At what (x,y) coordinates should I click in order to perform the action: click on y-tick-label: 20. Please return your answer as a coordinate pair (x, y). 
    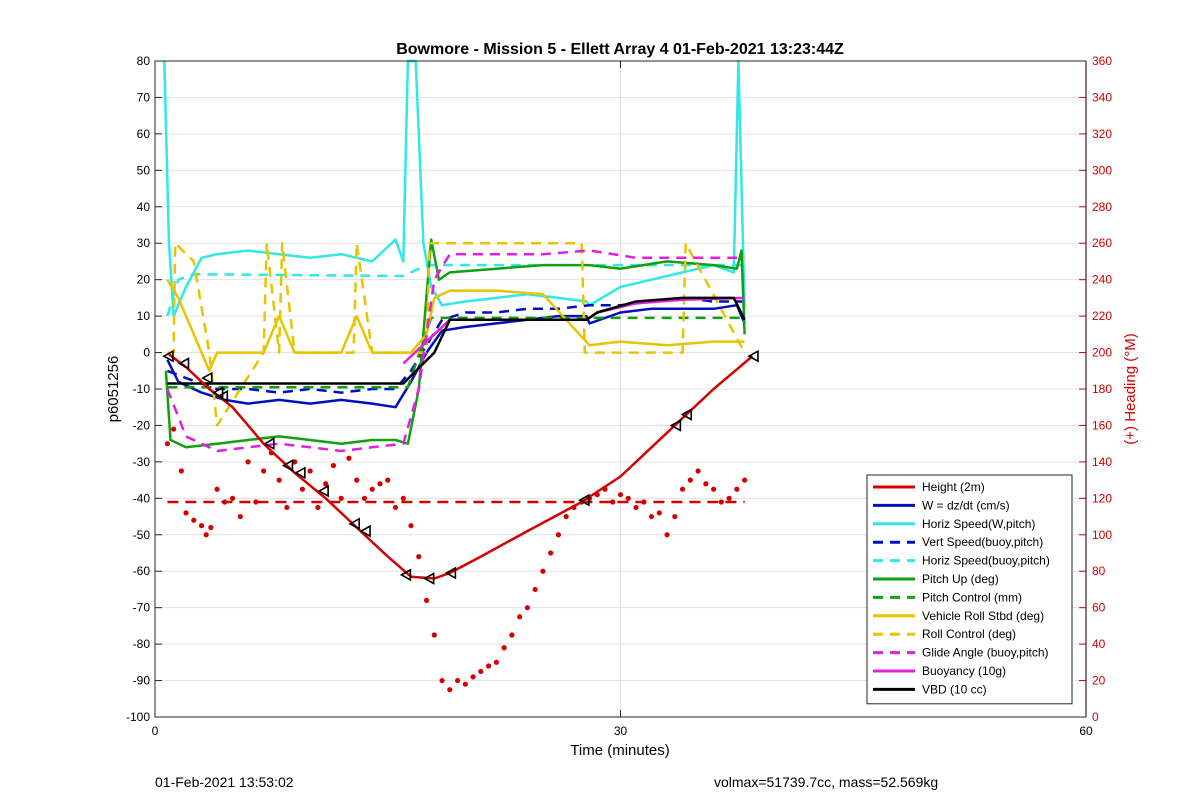
    Looking at the image, I should click on (144, 280).